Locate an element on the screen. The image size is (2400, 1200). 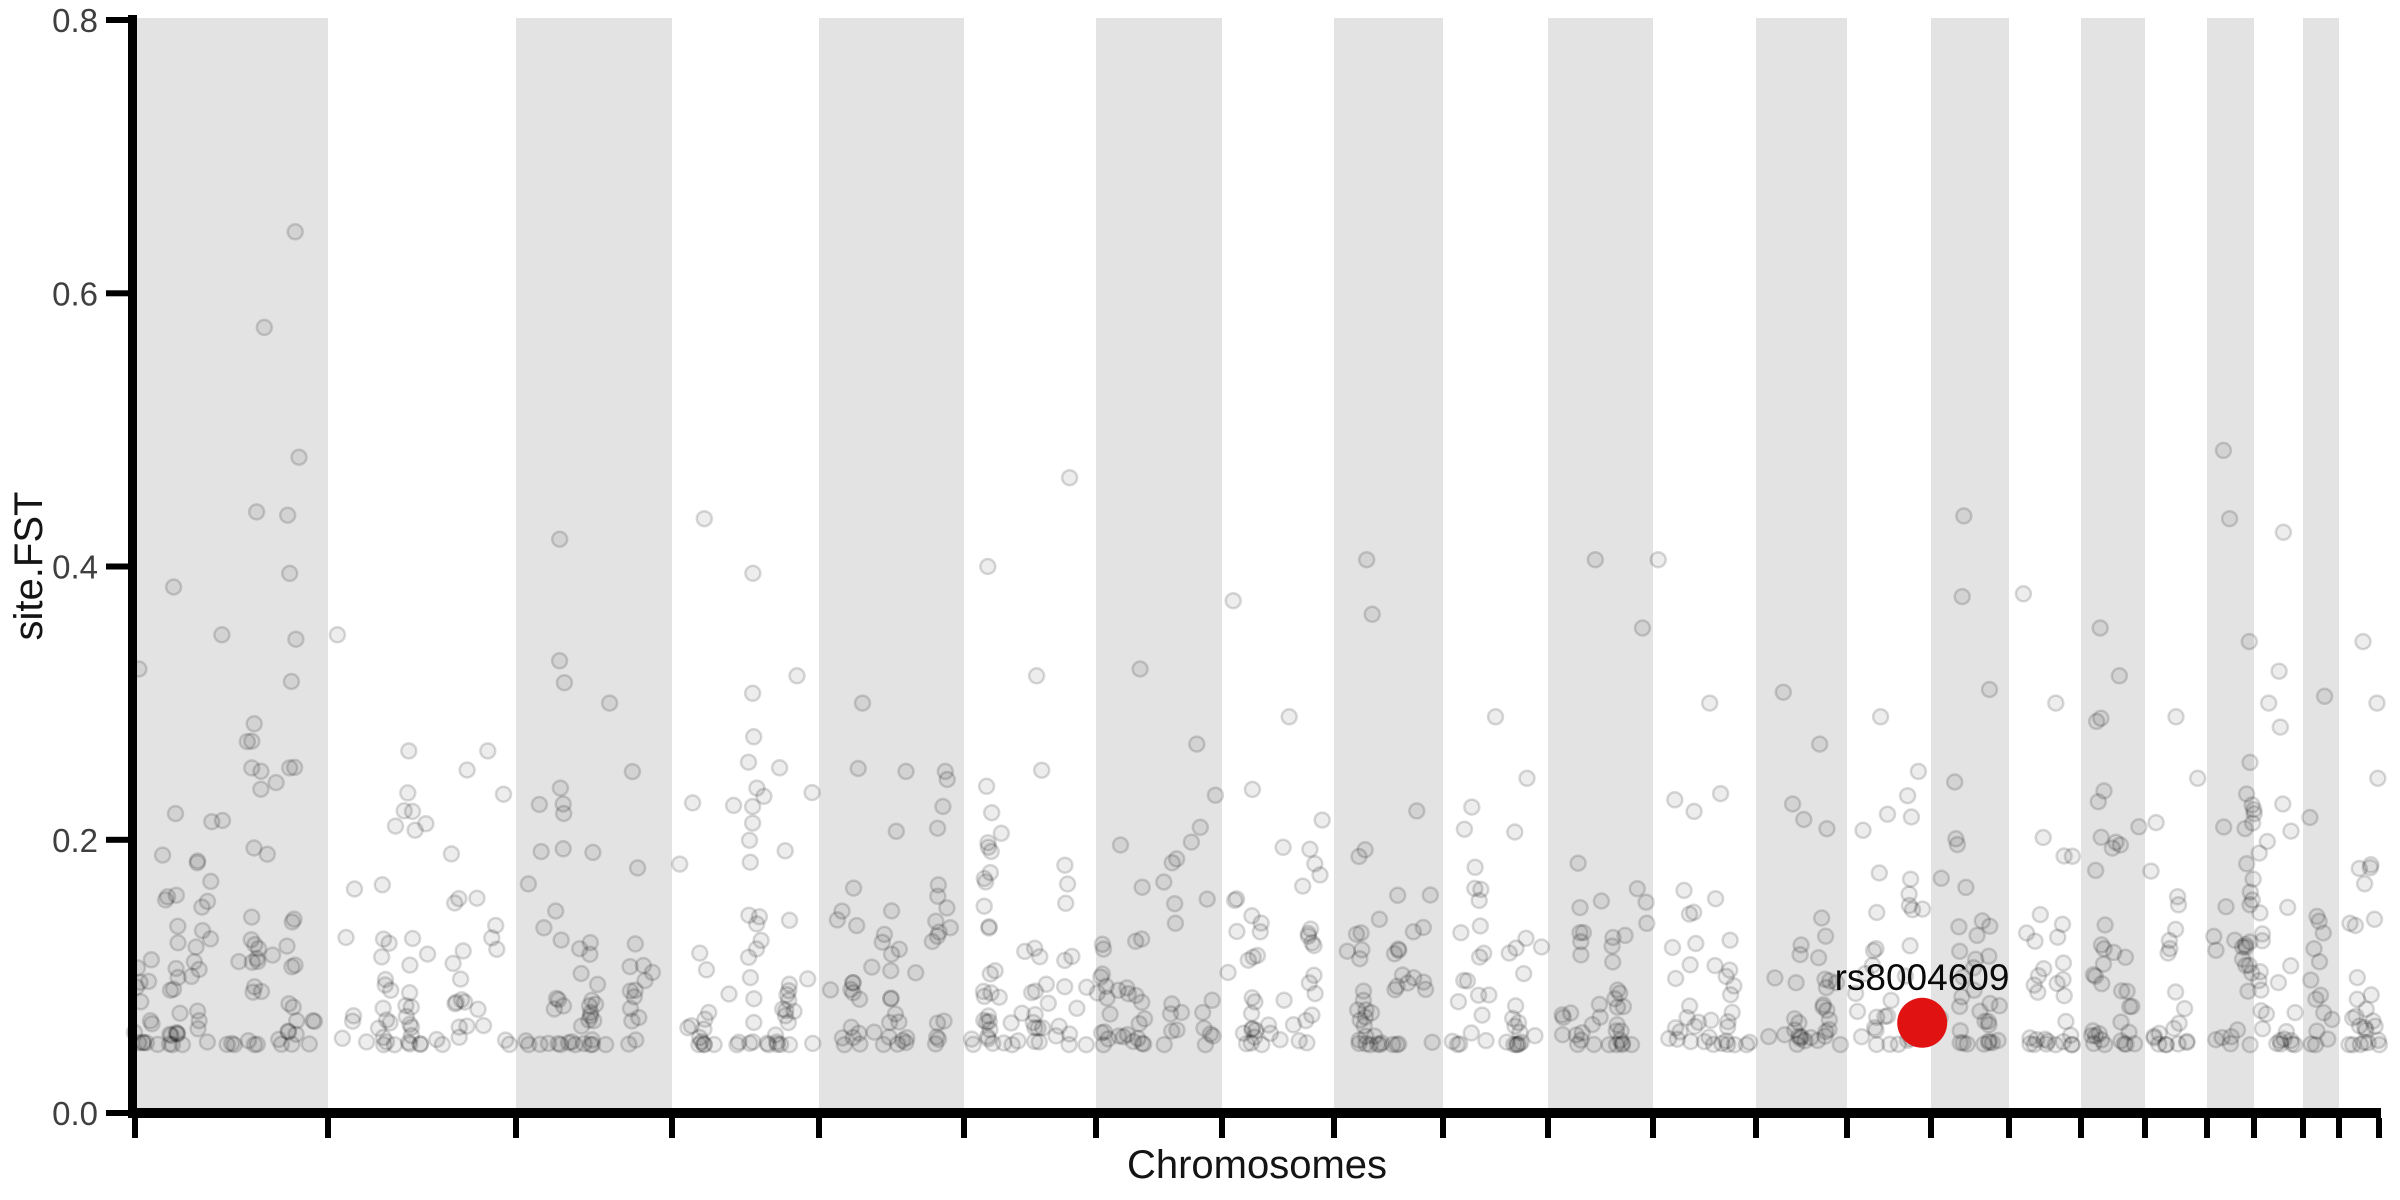
x-axis-line is located at coordinates (1254, 1113).